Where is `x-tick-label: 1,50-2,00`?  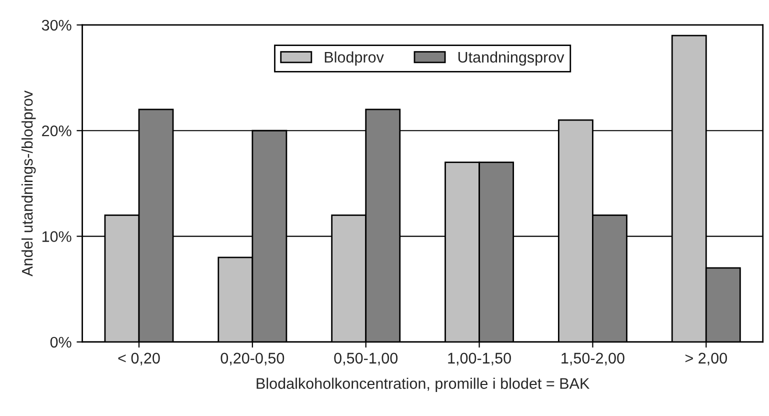
x-tick-label: 1,50-2,00 is located at coordinates (593, 359).